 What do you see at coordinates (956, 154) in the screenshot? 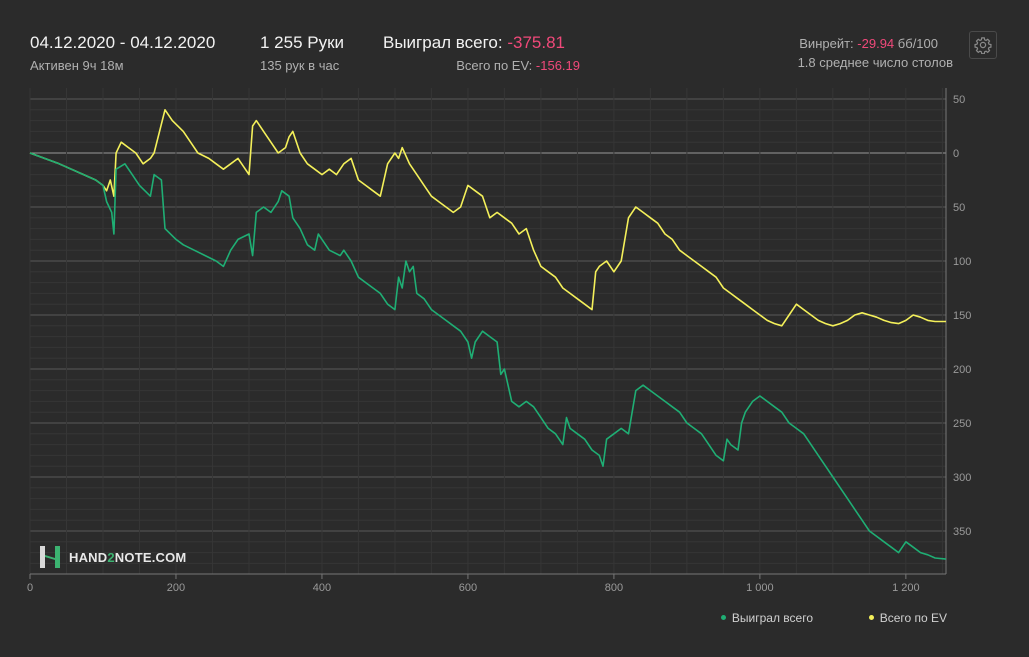
I see `y-tick-label: 0` at bounding box center [956, 154].